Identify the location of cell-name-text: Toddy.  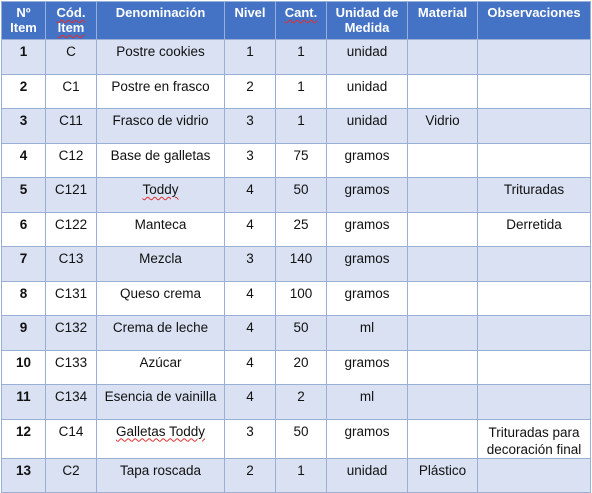
(160, 189).